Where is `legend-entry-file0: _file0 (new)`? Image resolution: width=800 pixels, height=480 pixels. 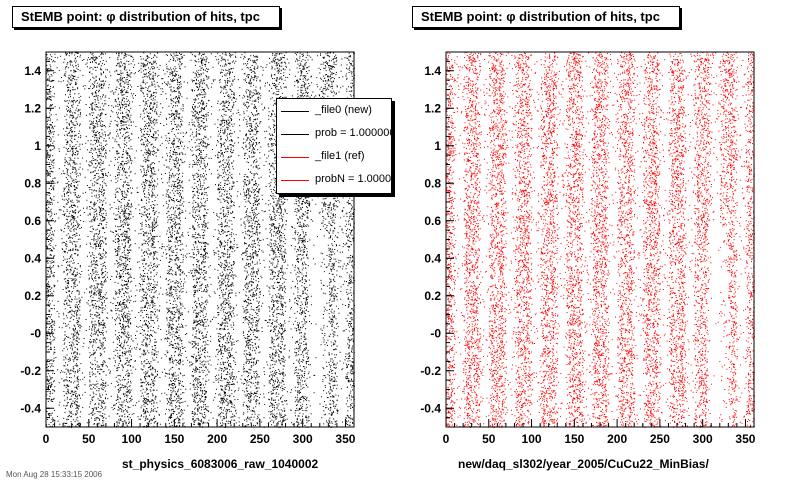
legend-entry-file0: _file0 (new) is located at coordinates (334, 112).